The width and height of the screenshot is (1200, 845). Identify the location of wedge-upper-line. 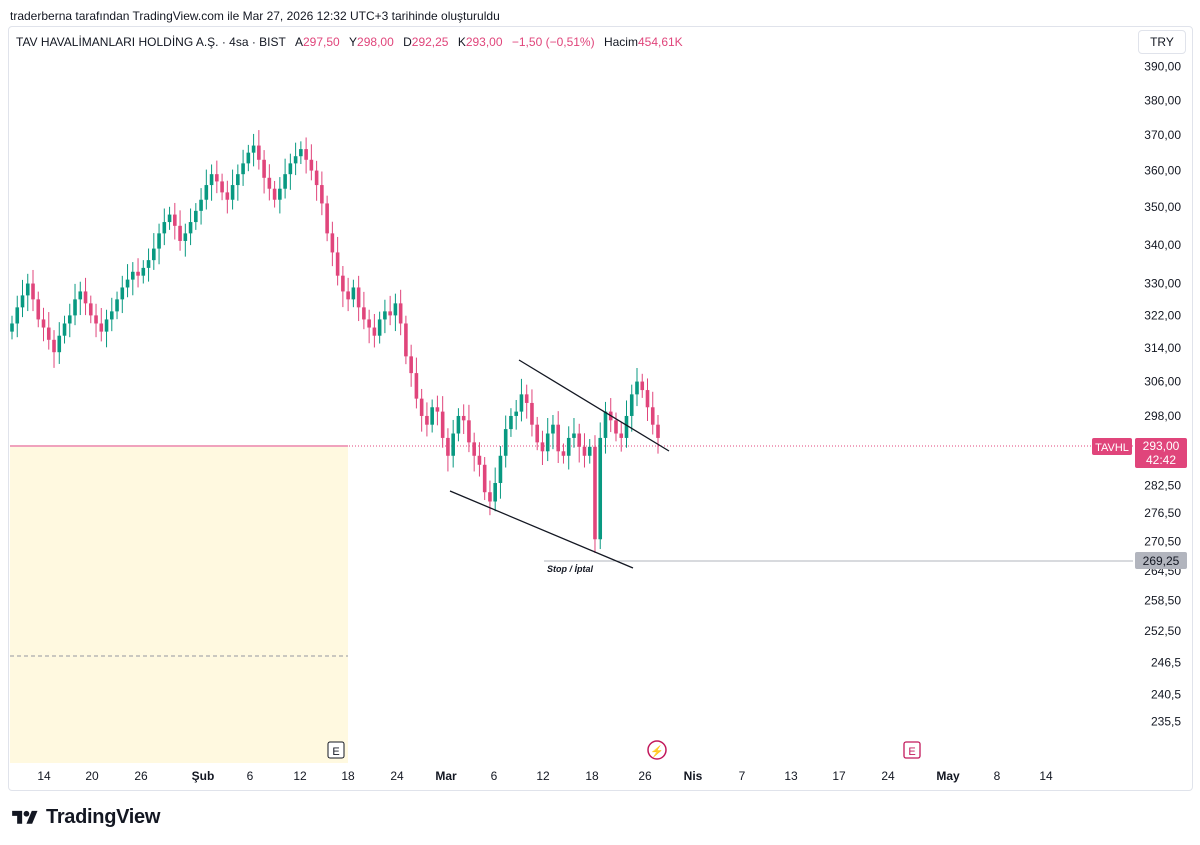
(594, 405).